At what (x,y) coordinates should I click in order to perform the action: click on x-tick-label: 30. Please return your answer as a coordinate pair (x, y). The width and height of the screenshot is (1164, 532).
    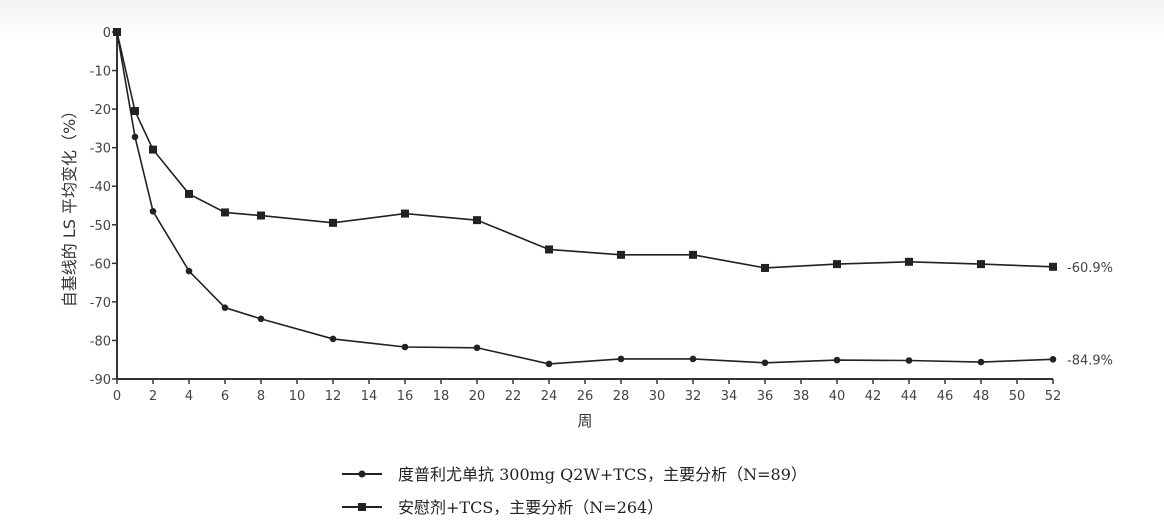
    Looking at the image, I should click on (657, 396).